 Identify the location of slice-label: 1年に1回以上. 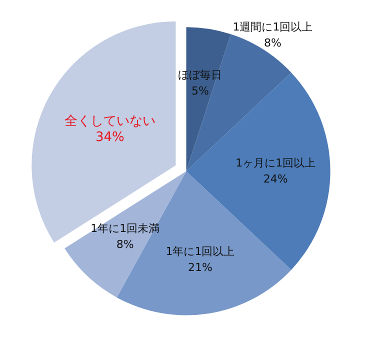
(200, 251).